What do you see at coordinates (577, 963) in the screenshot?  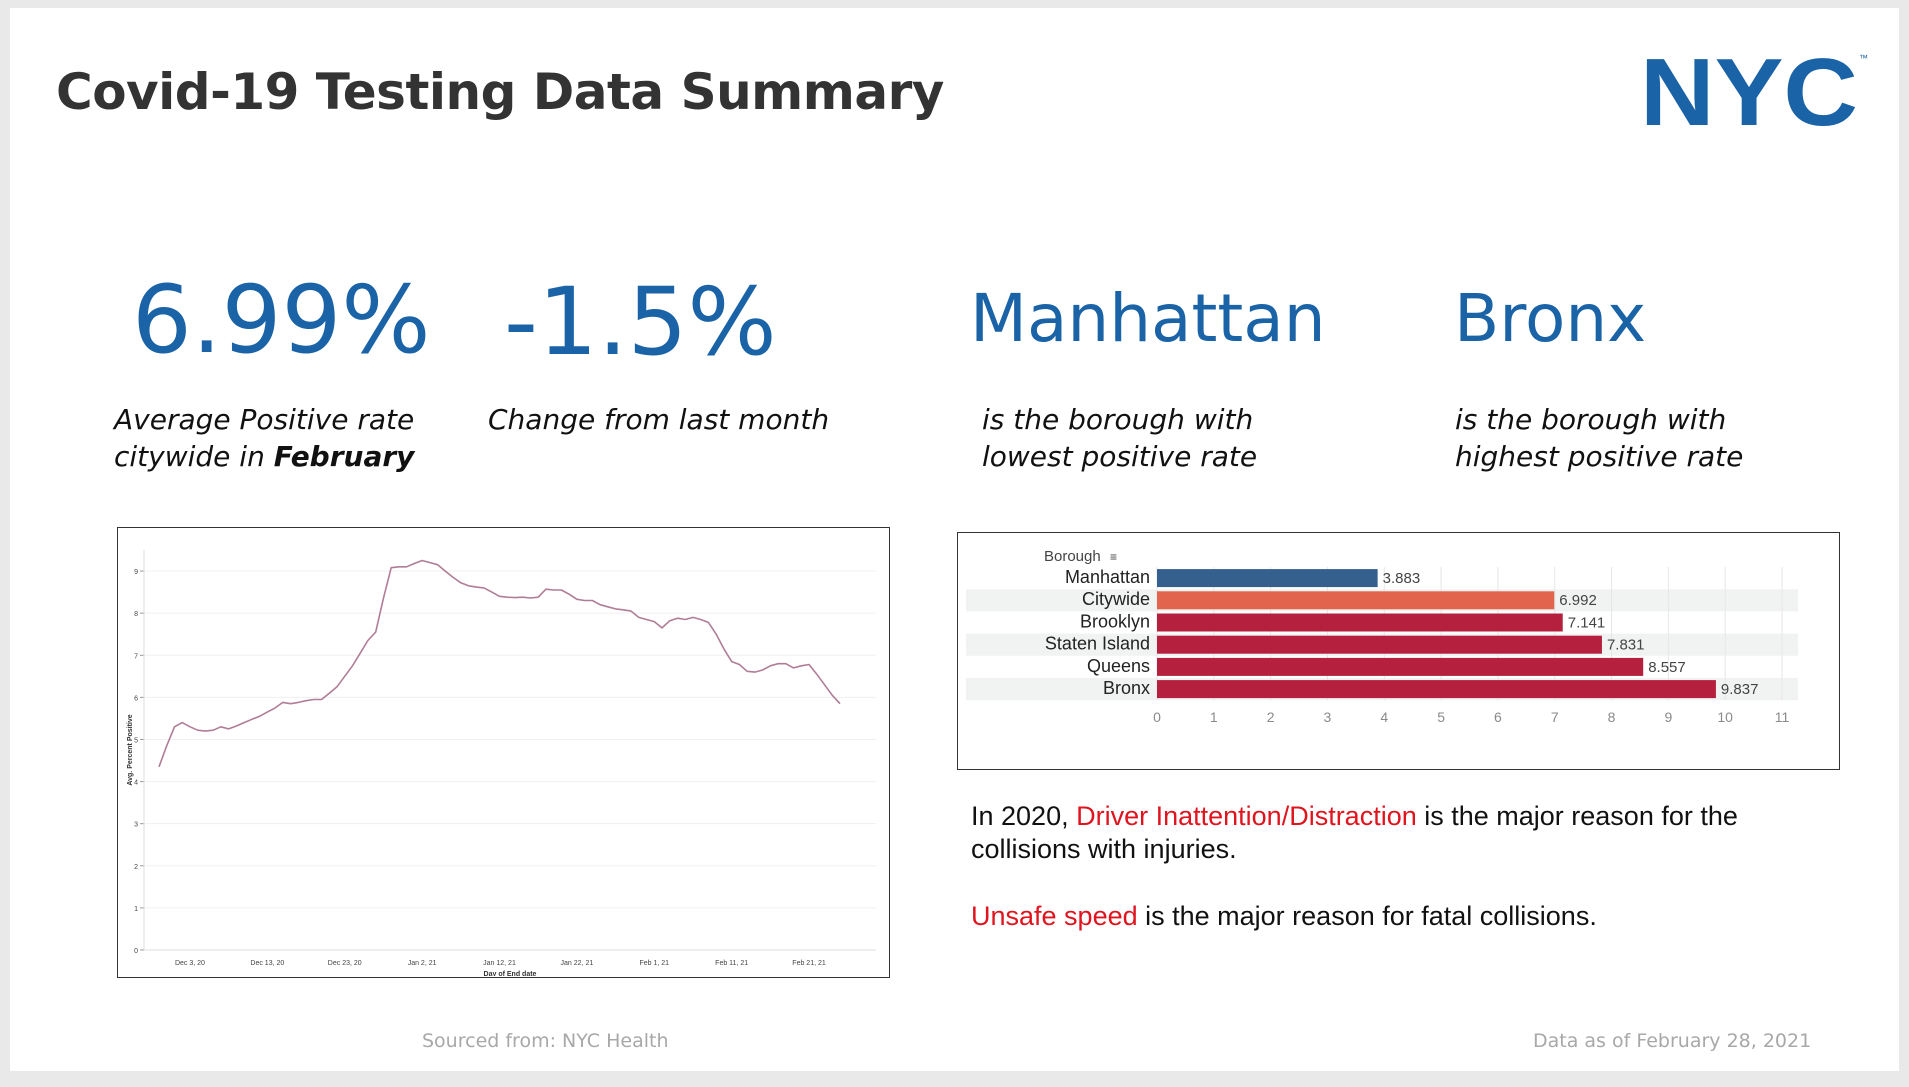 I see `x-tick-label: Jan 22, 21` at bounding box center [577, 963].